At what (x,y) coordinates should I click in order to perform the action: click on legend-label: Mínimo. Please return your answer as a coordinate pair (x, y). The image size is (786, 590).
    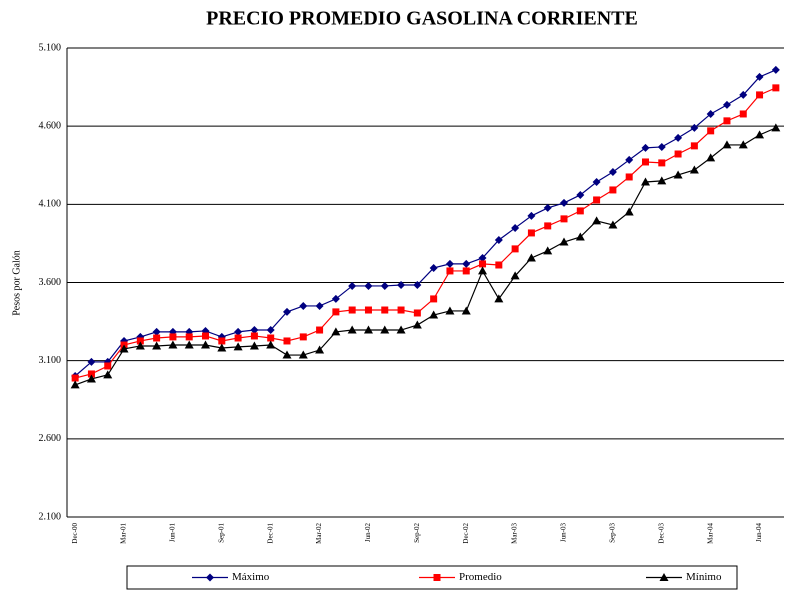
    Looking at the image, I should click on (704, 577).